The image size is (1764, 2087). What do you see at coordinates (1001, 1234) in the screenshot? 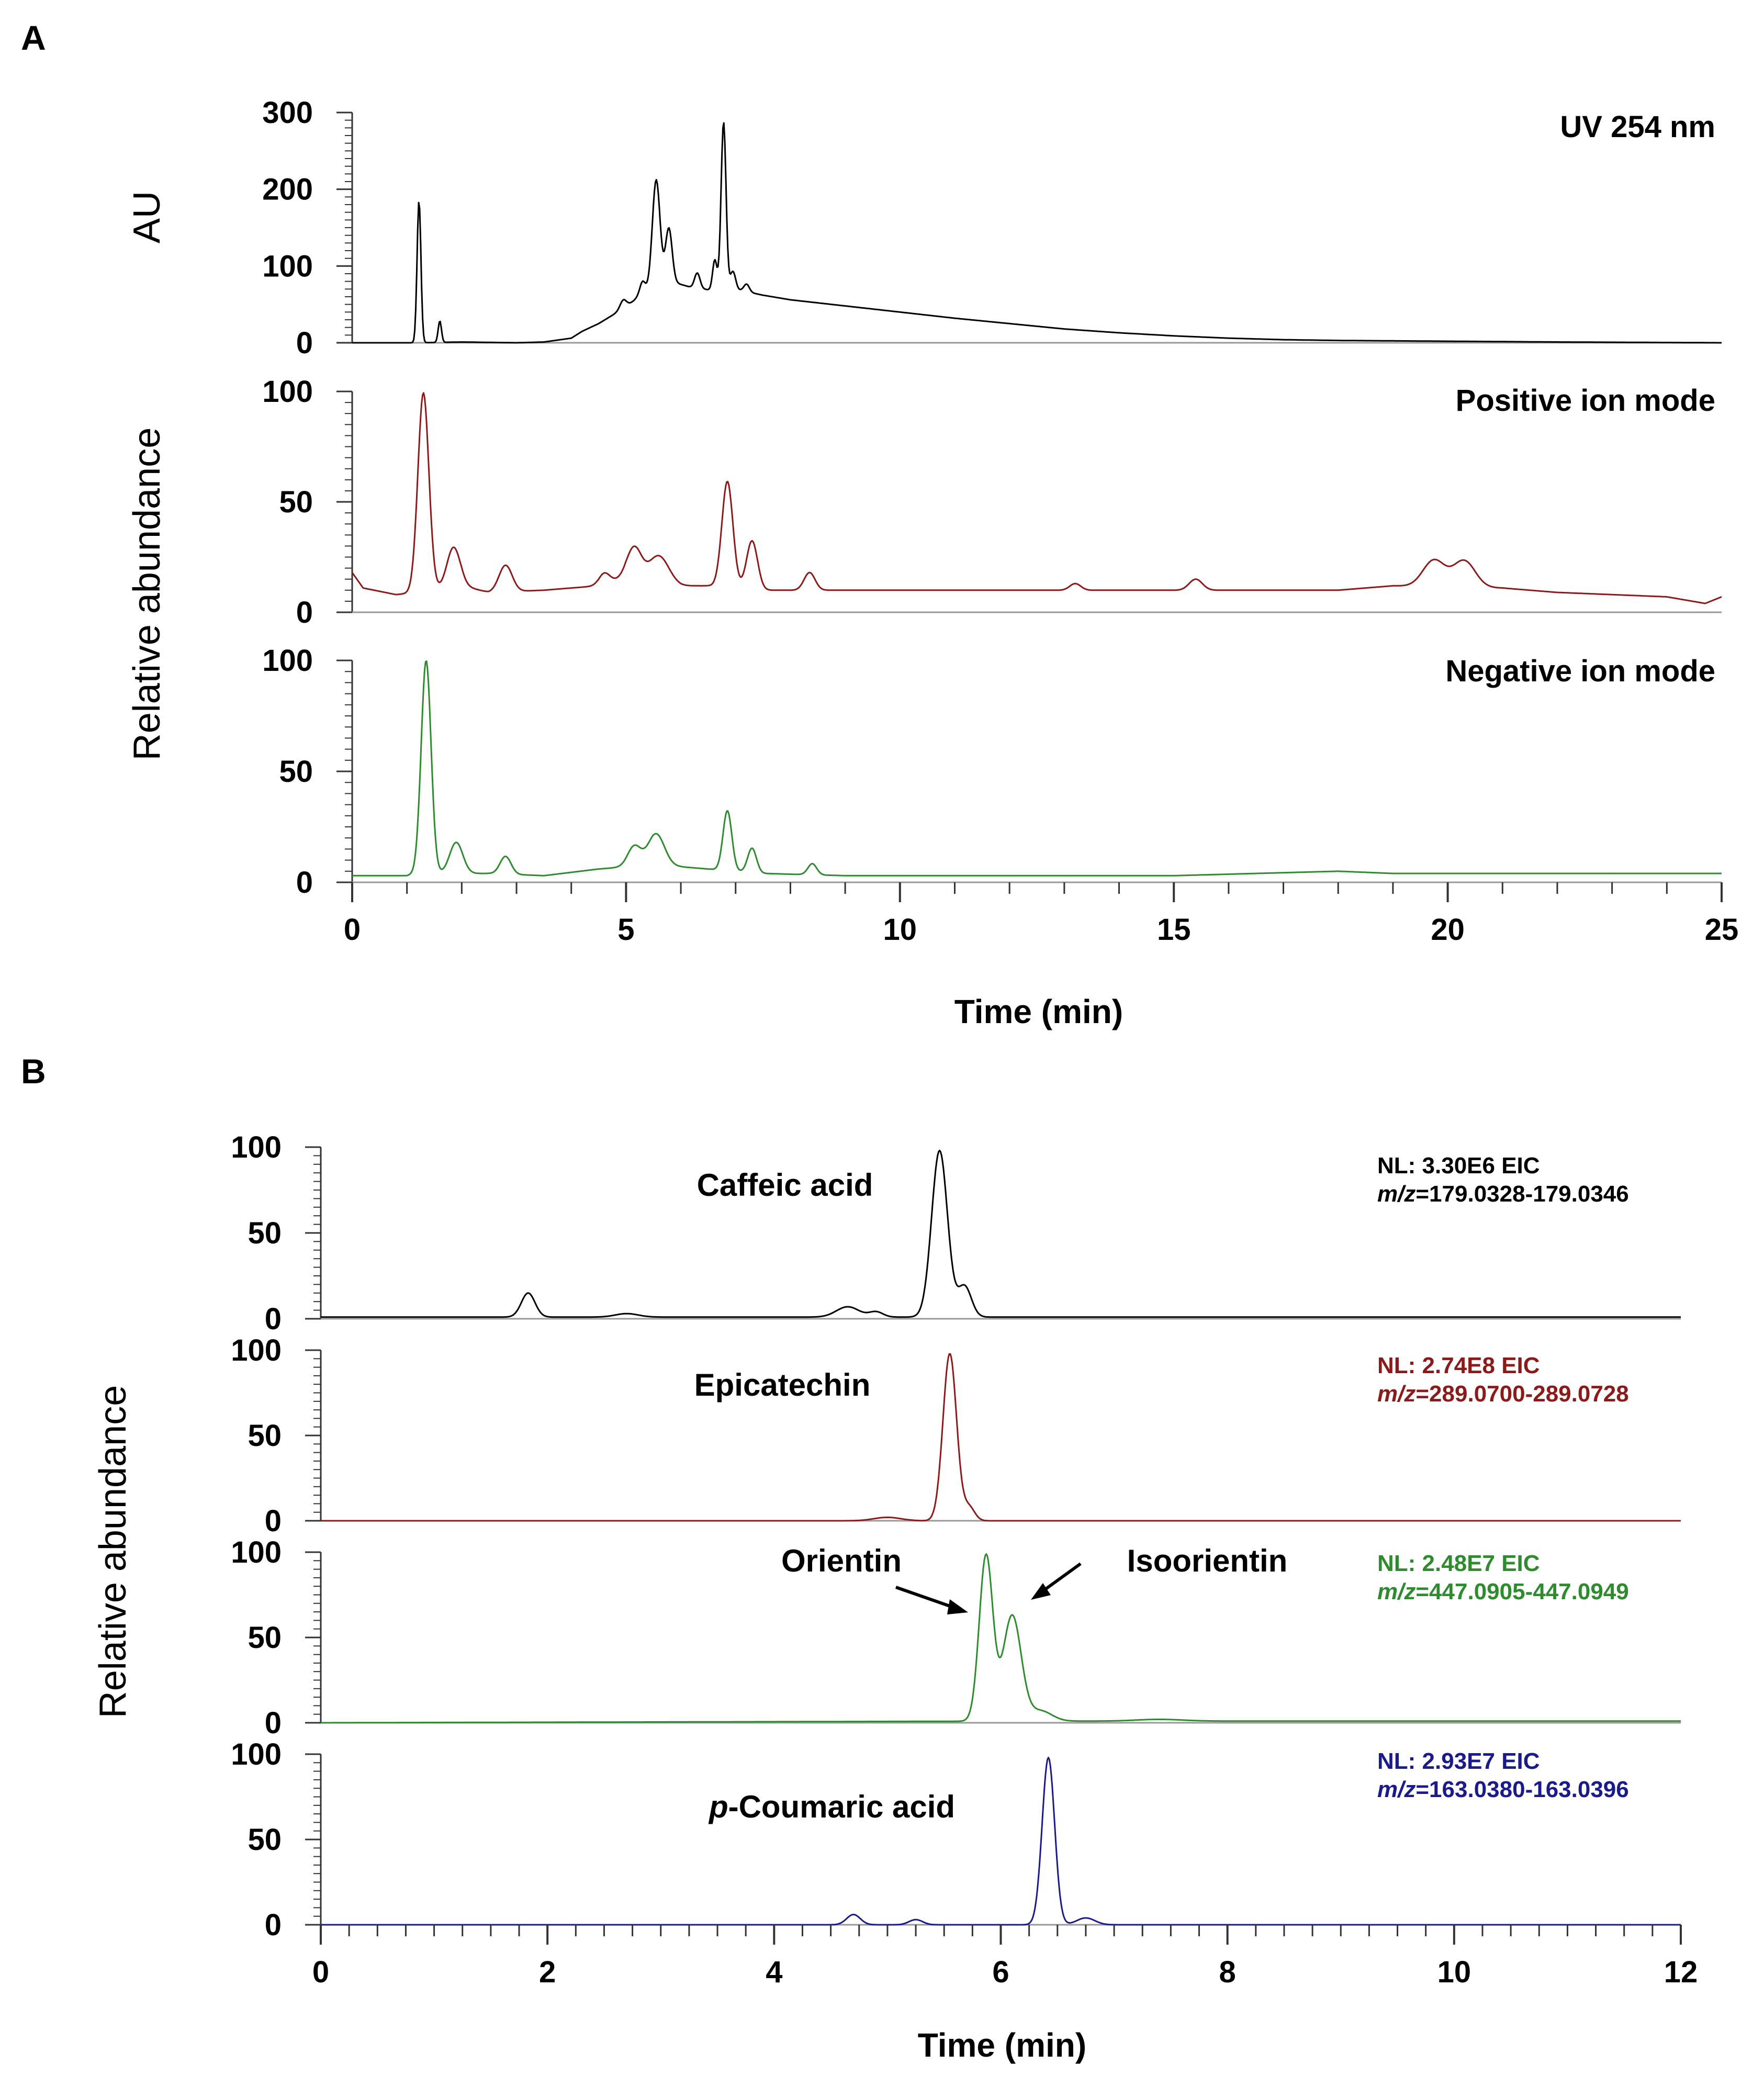
I see `panel-b-sub0-trace` at bounding box center [1001, 1234].